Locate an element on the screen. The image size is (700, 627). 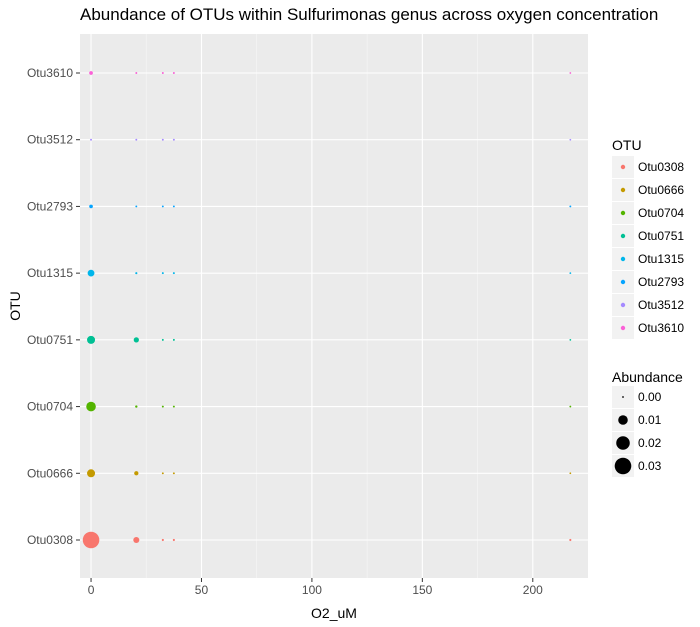
legend-label: Otu0751 is located at coordinates (661, 236).